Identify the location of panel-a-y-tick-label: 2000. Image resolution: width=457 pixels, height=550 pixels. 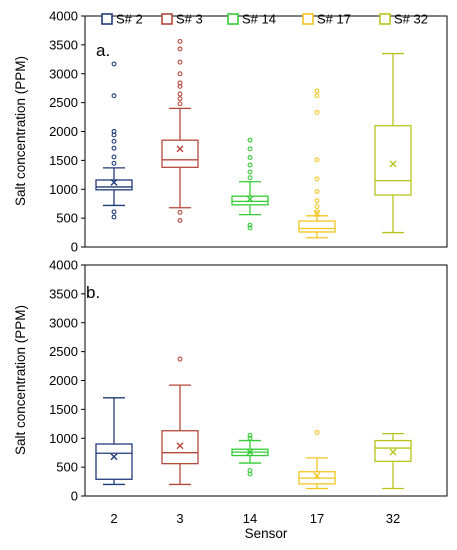
(63, 131).